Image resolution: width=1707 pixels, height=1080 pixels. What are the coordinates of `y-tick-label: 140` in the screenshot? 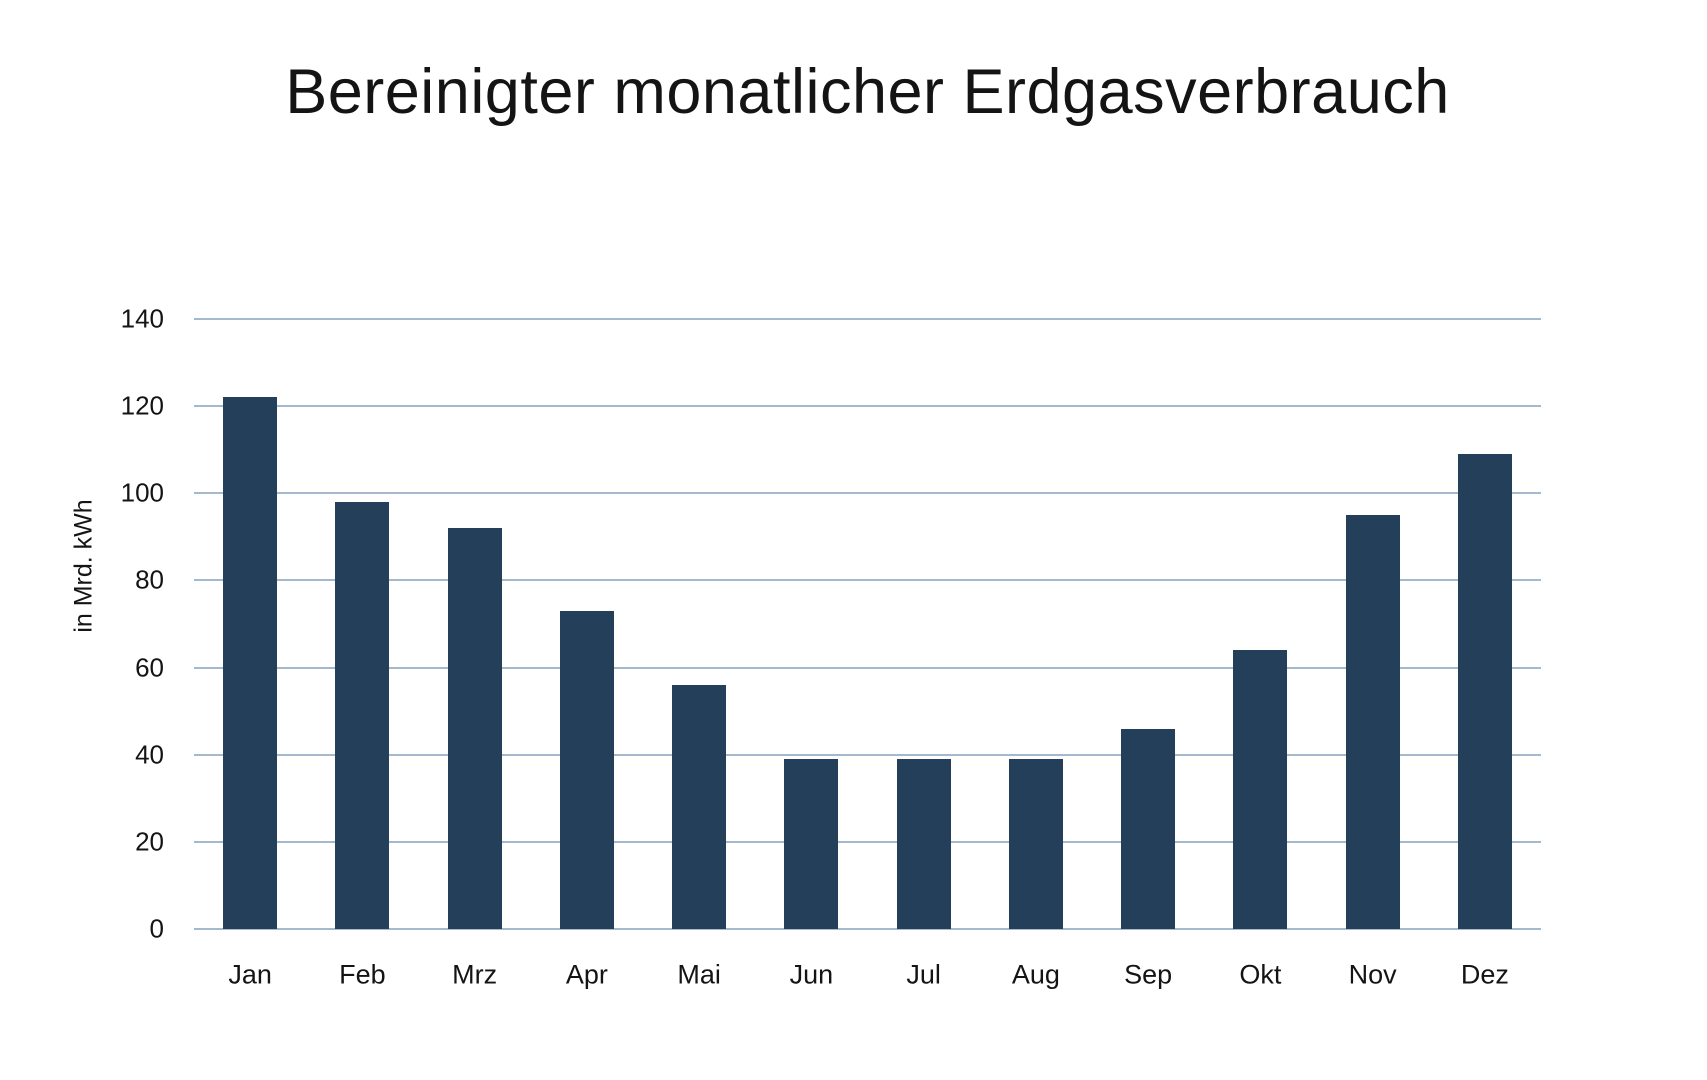 It's located at (142, 318).